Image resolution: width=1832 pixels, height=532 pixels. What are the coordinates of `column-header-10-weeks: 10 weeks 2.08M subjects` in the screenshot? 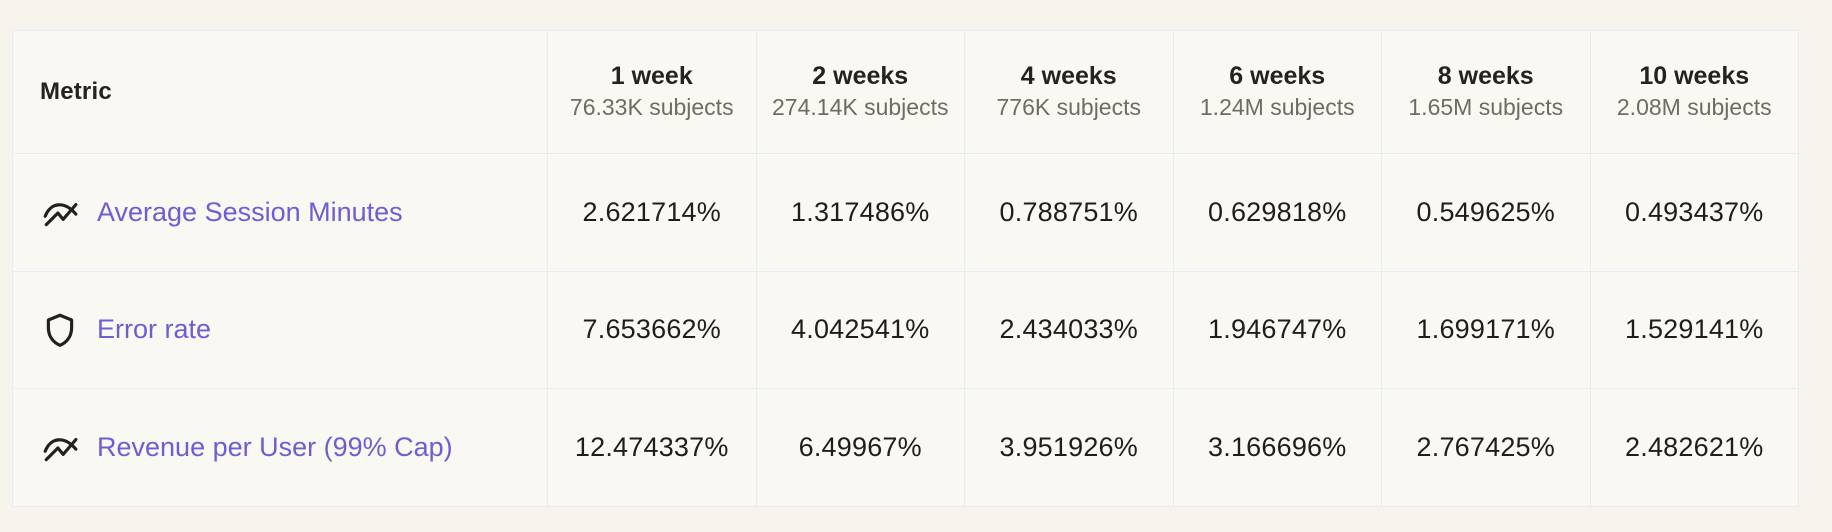 It's located at (1693, 92).